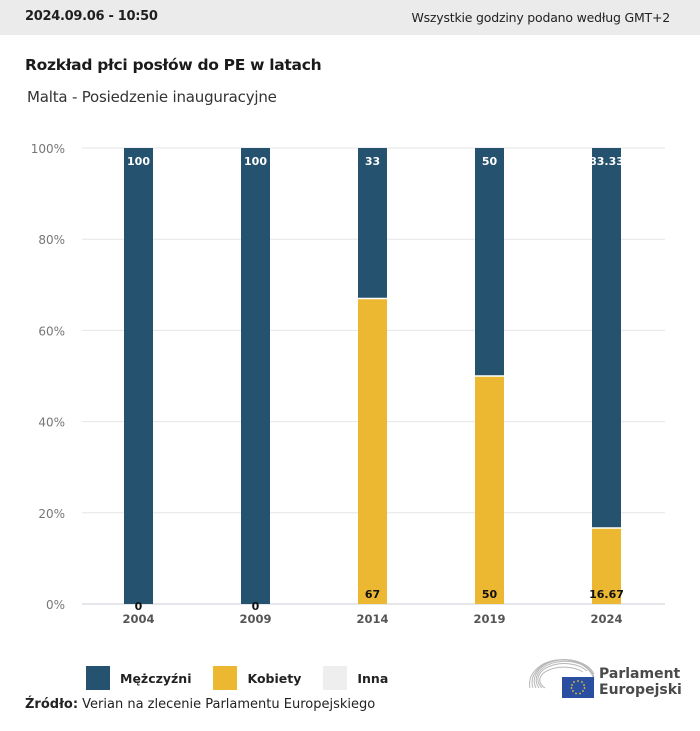 The height and width of the screenshot is (731, 700). I want to click on legend-label-other: Inna, so click(373, 678).